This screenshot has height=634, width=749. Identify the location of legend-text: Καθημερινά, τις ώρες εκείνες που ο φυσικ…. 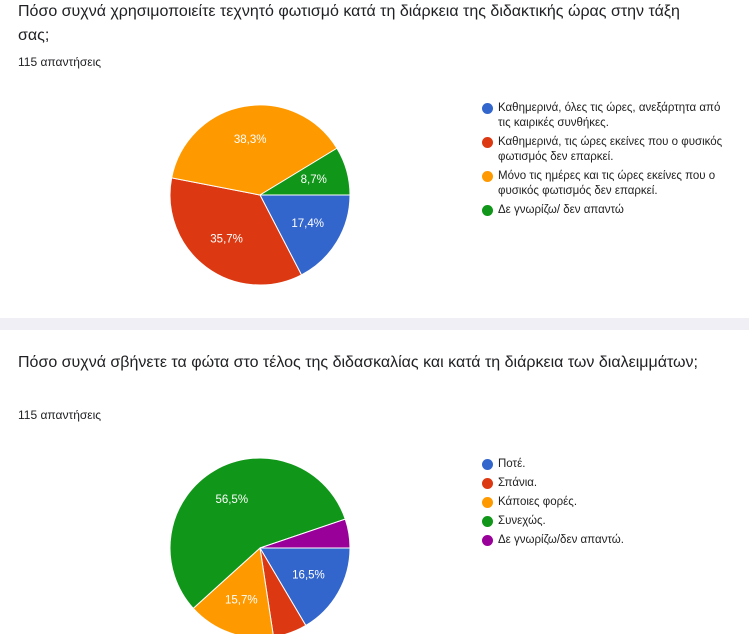
(610, 149).